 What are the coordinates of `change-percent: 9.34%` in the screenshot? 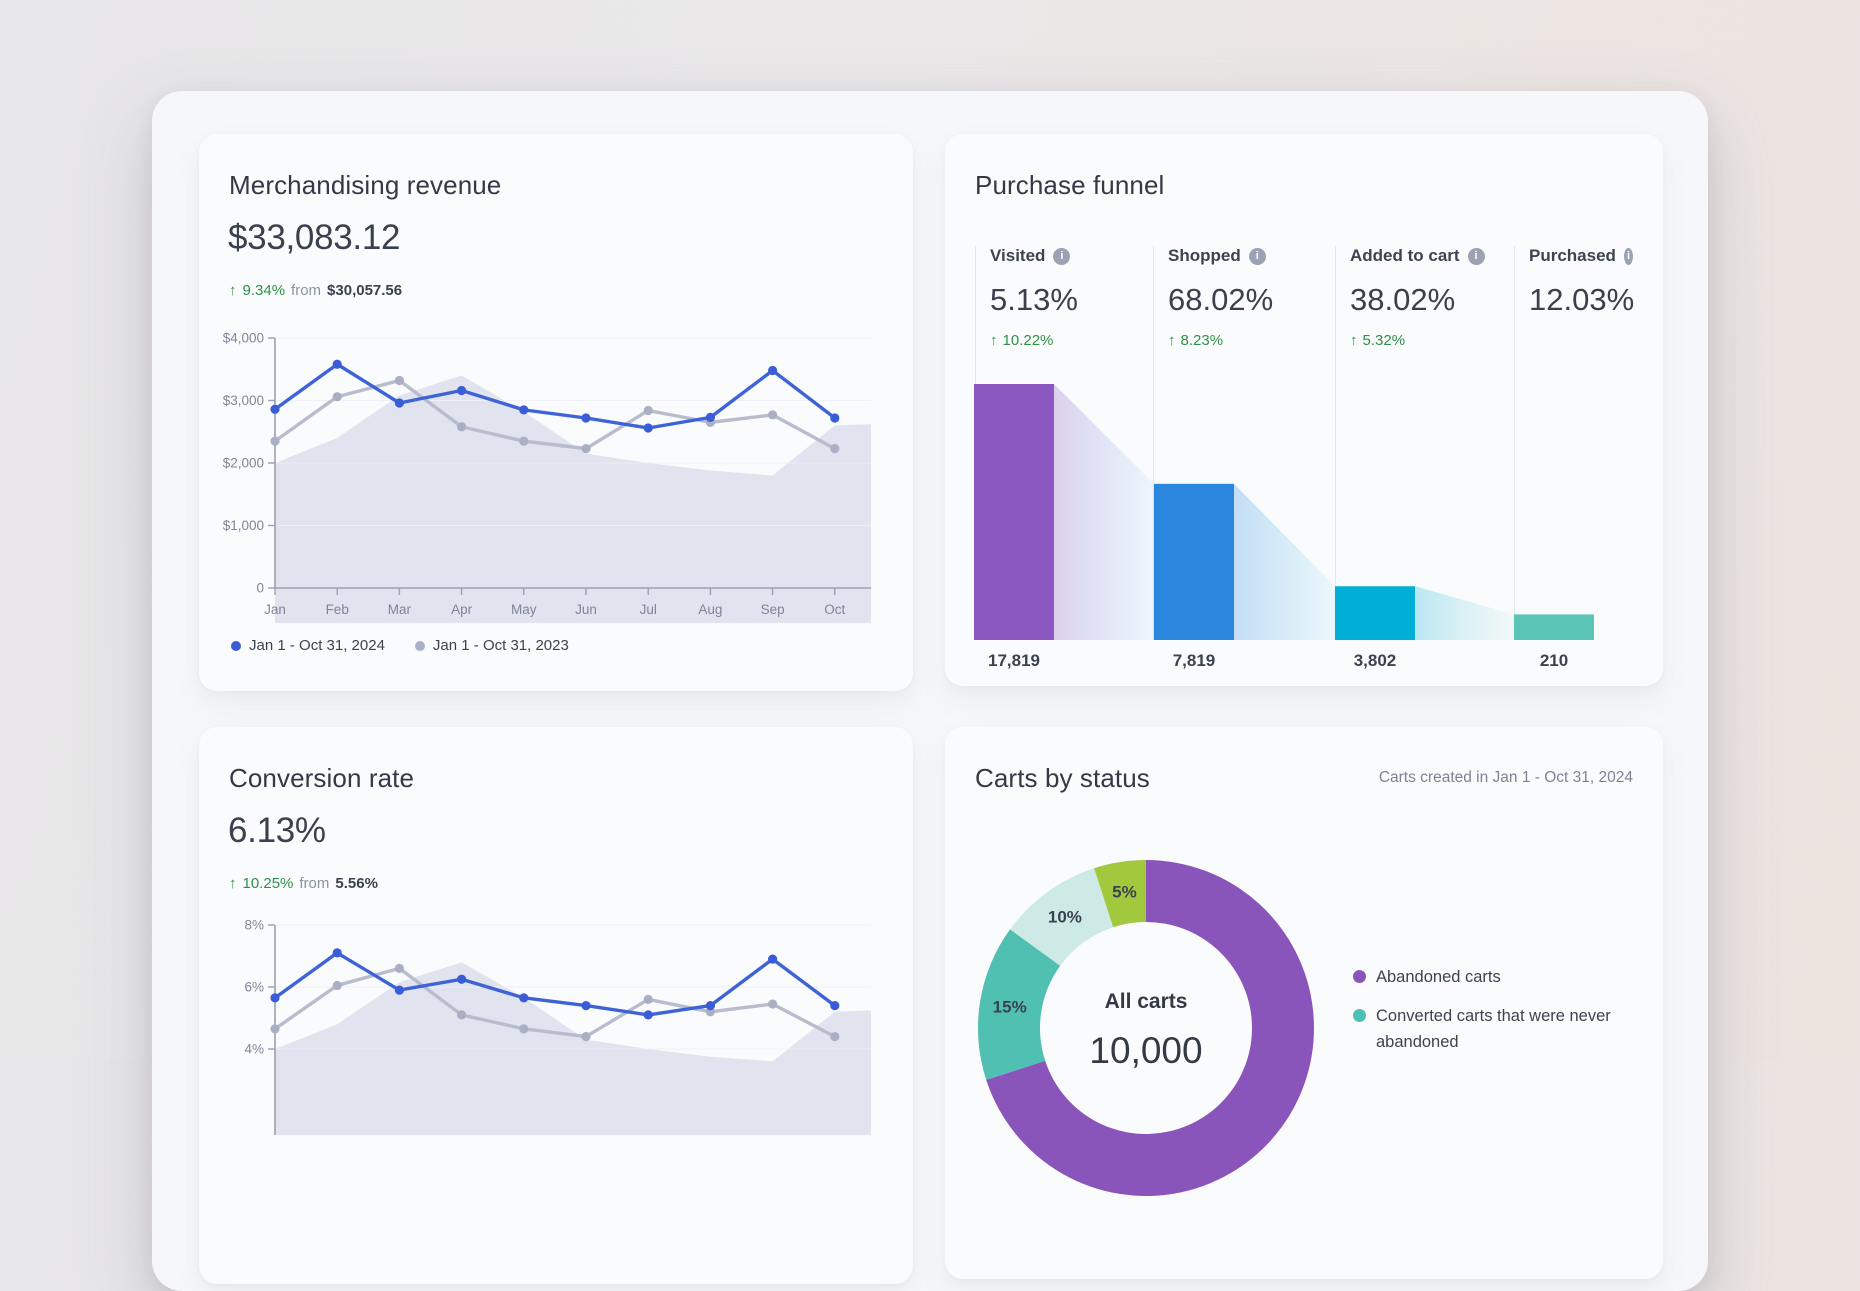 It's located at (264, 290).